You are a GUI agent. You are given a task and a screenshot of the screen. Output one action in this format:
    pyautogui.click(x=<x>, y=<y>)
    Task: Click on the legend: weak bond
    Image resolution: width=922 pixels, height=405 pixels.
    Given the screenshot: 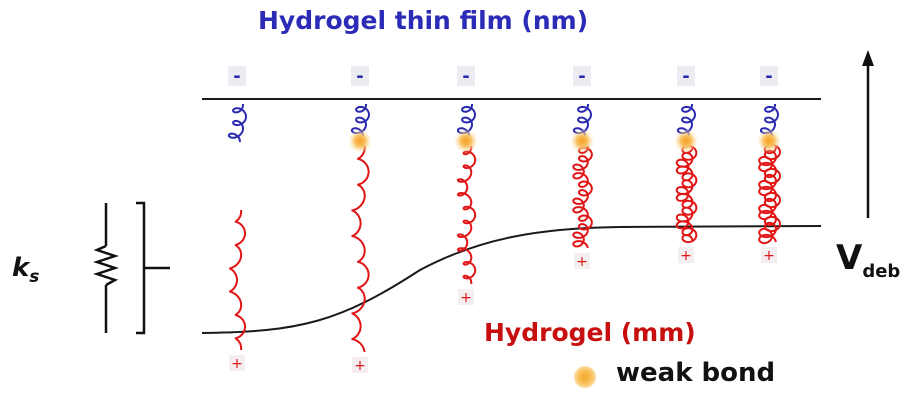 What is the action you would take?
    pyautogui.click(x=704, y=376)
    